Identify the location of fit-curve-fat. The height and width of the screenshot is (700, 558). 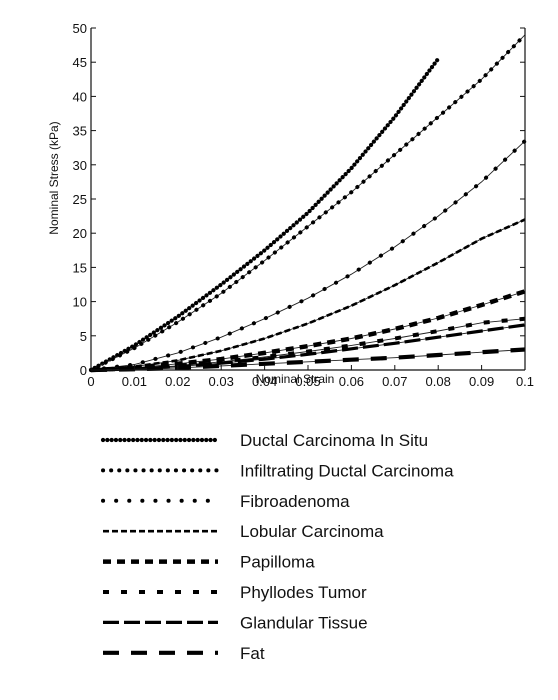
(308, 360).